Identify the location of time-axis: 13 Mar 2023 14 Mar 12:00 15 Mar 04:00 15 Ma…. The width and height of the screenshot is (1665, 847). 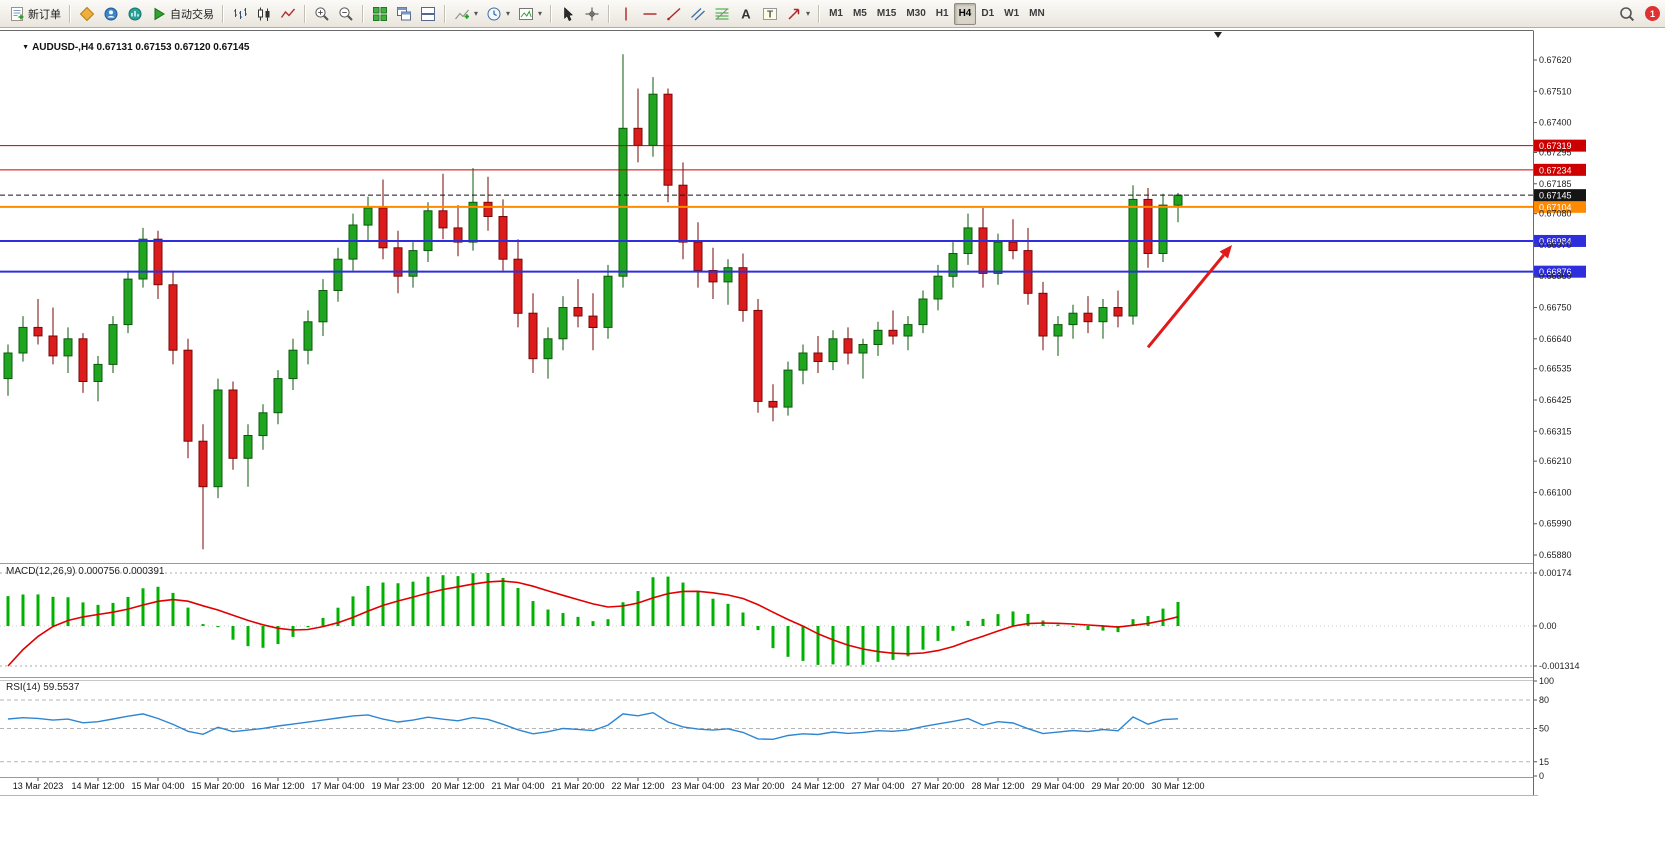
(609, 784).